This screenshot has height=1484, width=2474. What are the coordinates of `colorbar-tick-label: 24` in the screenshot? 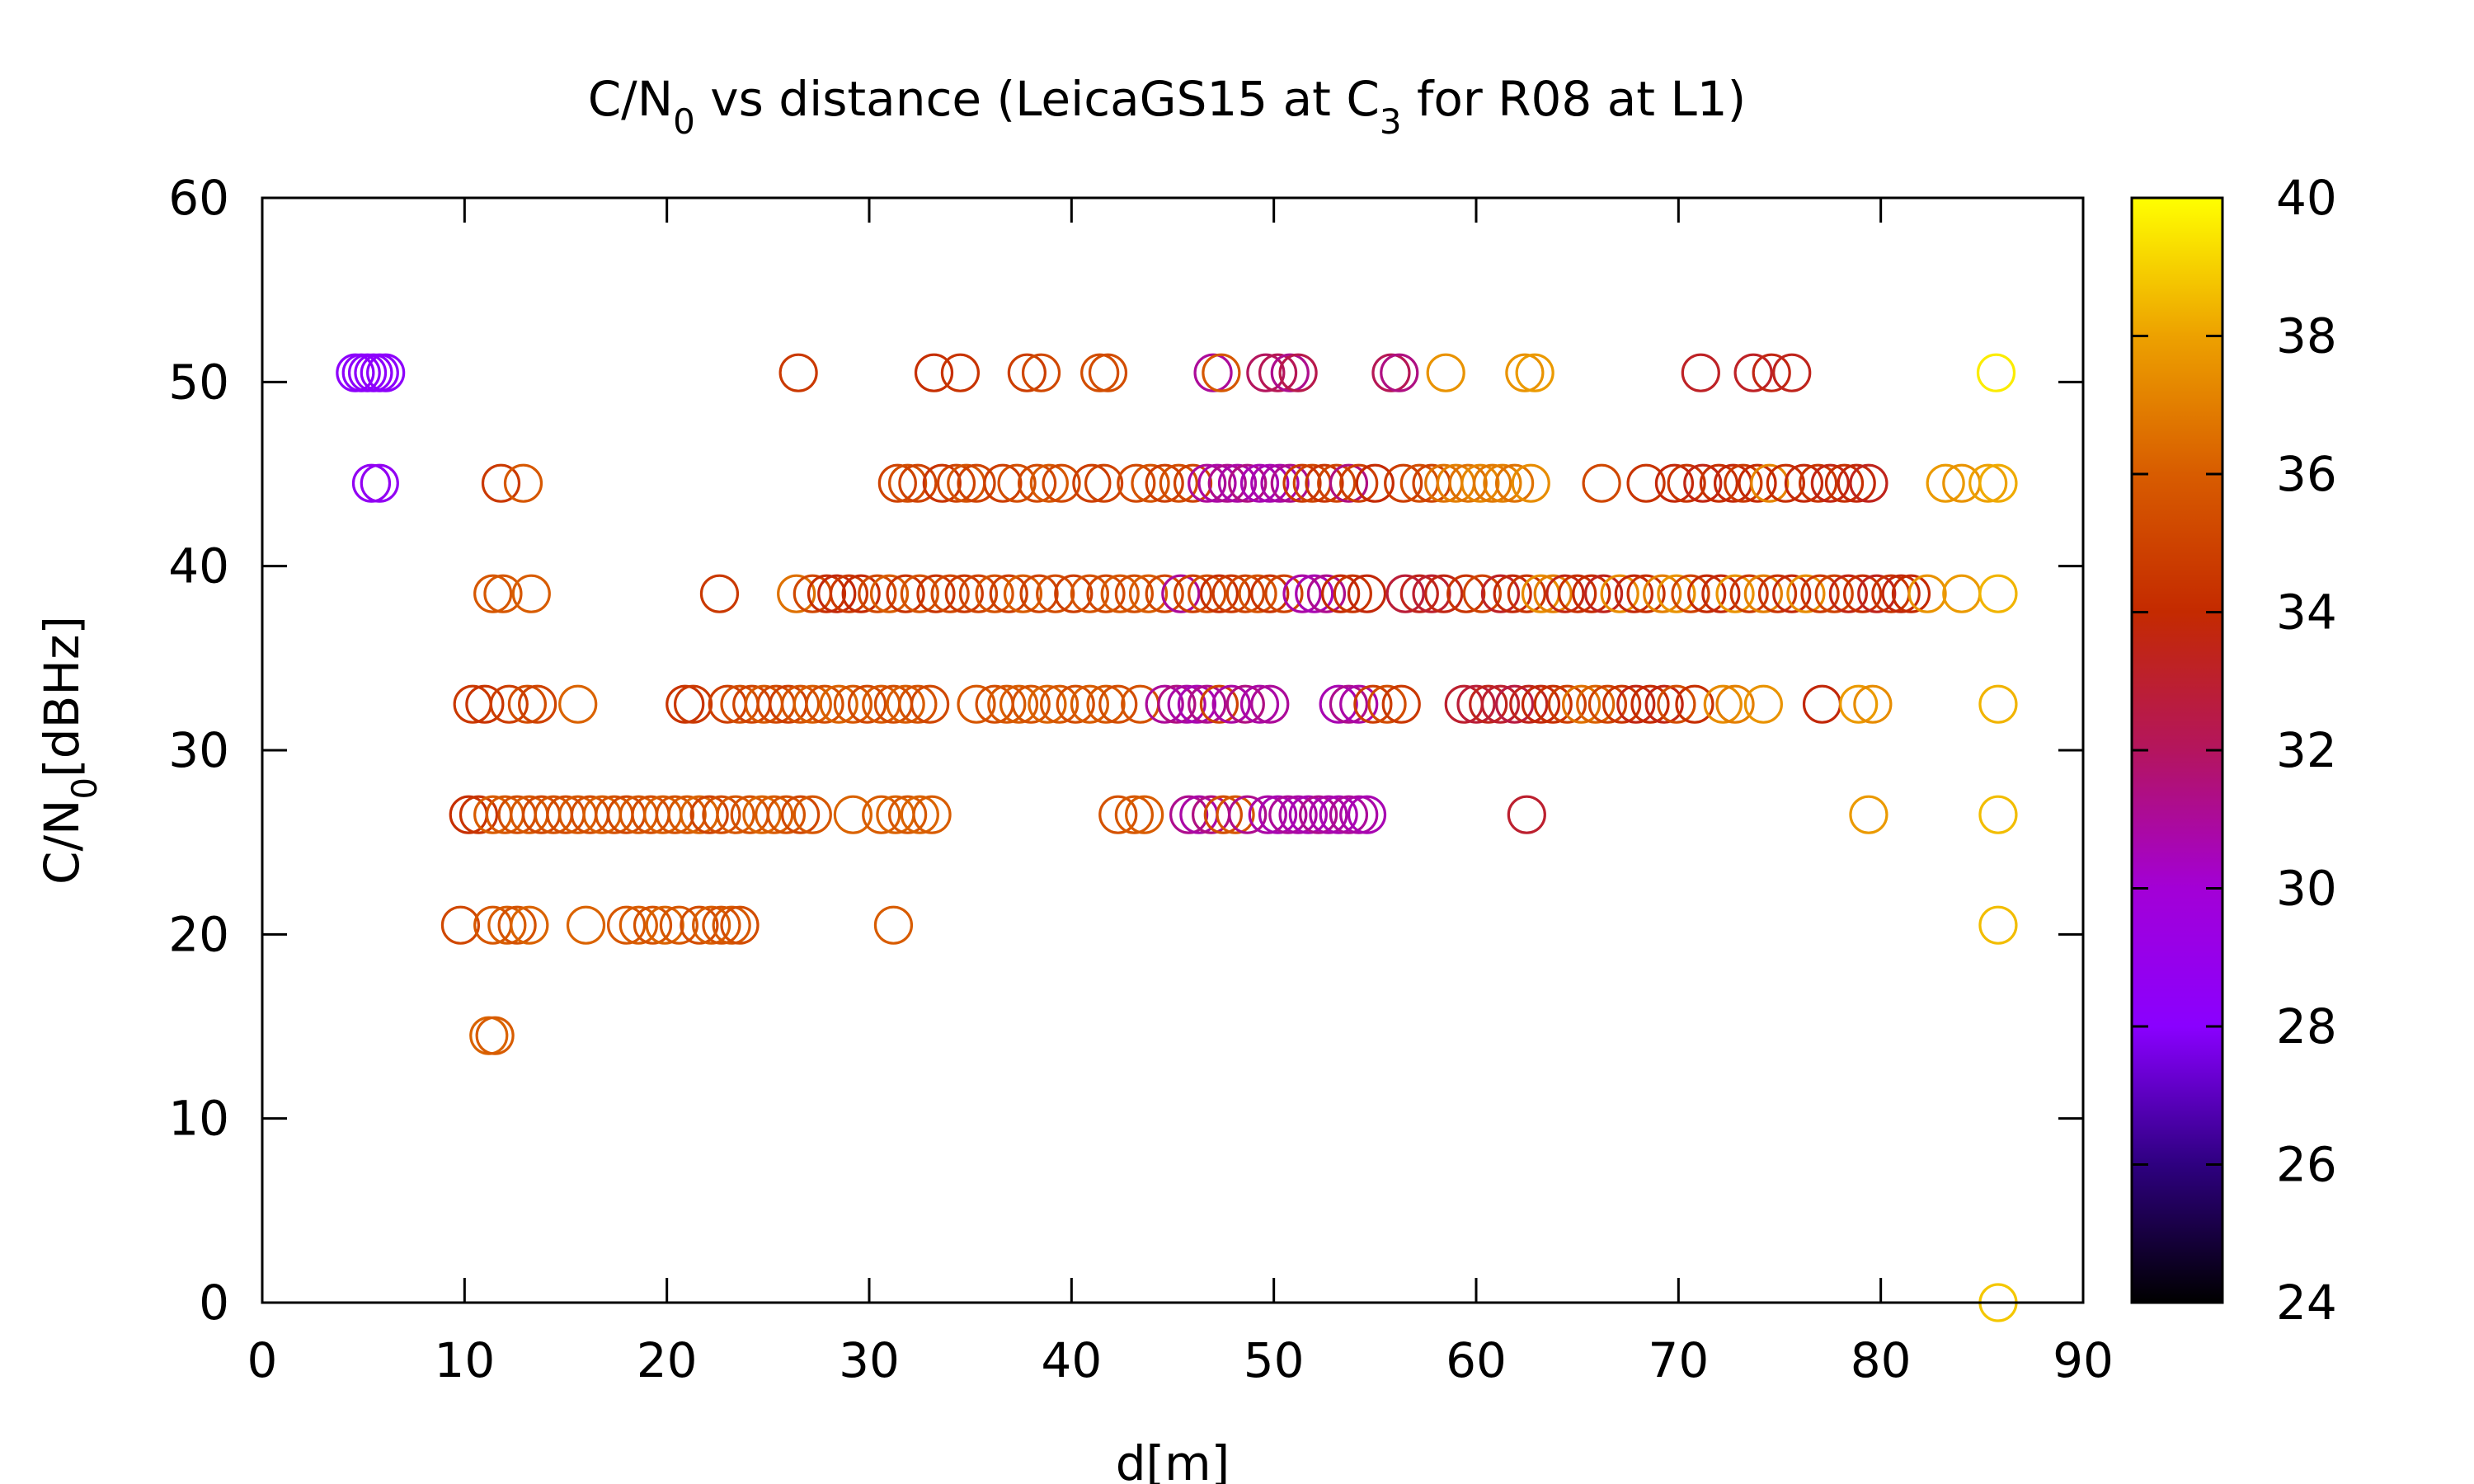 It's located at (2306, 1303).